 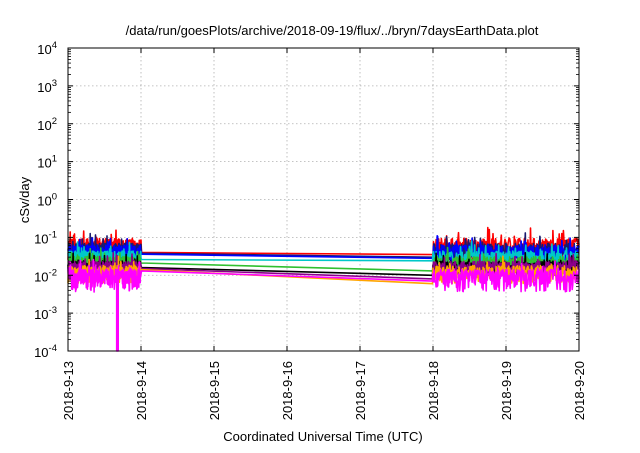 I want to click on x-tick-label: 2018-9-14, so click(x=141, y=390).